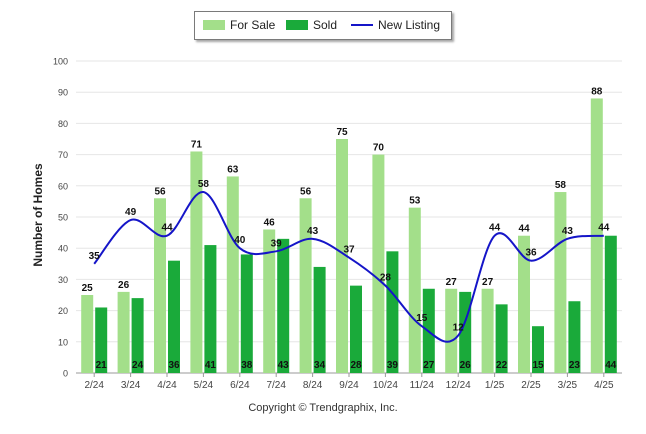 This screenshot has width=646, height=434. I want to click on data-label-for-sale: 71, so click(197, 144).